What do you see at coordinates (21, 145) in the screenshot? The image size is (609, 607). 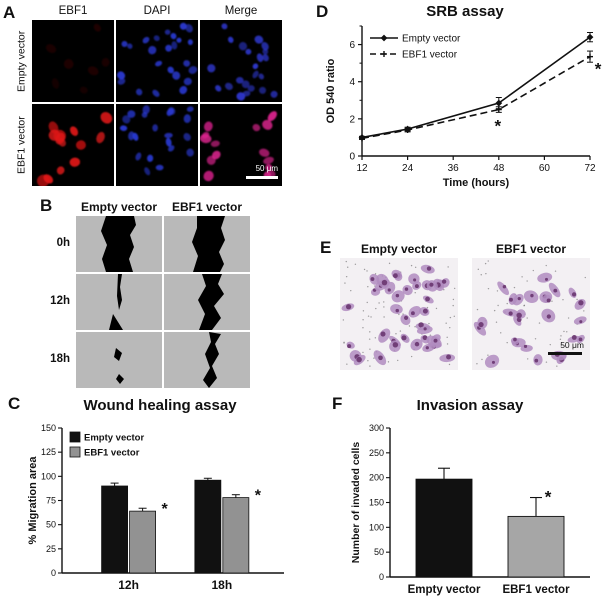 I see `panel-a-row-label-ebf1-vector: EBF1 vector` at bounding box center [21, 145].